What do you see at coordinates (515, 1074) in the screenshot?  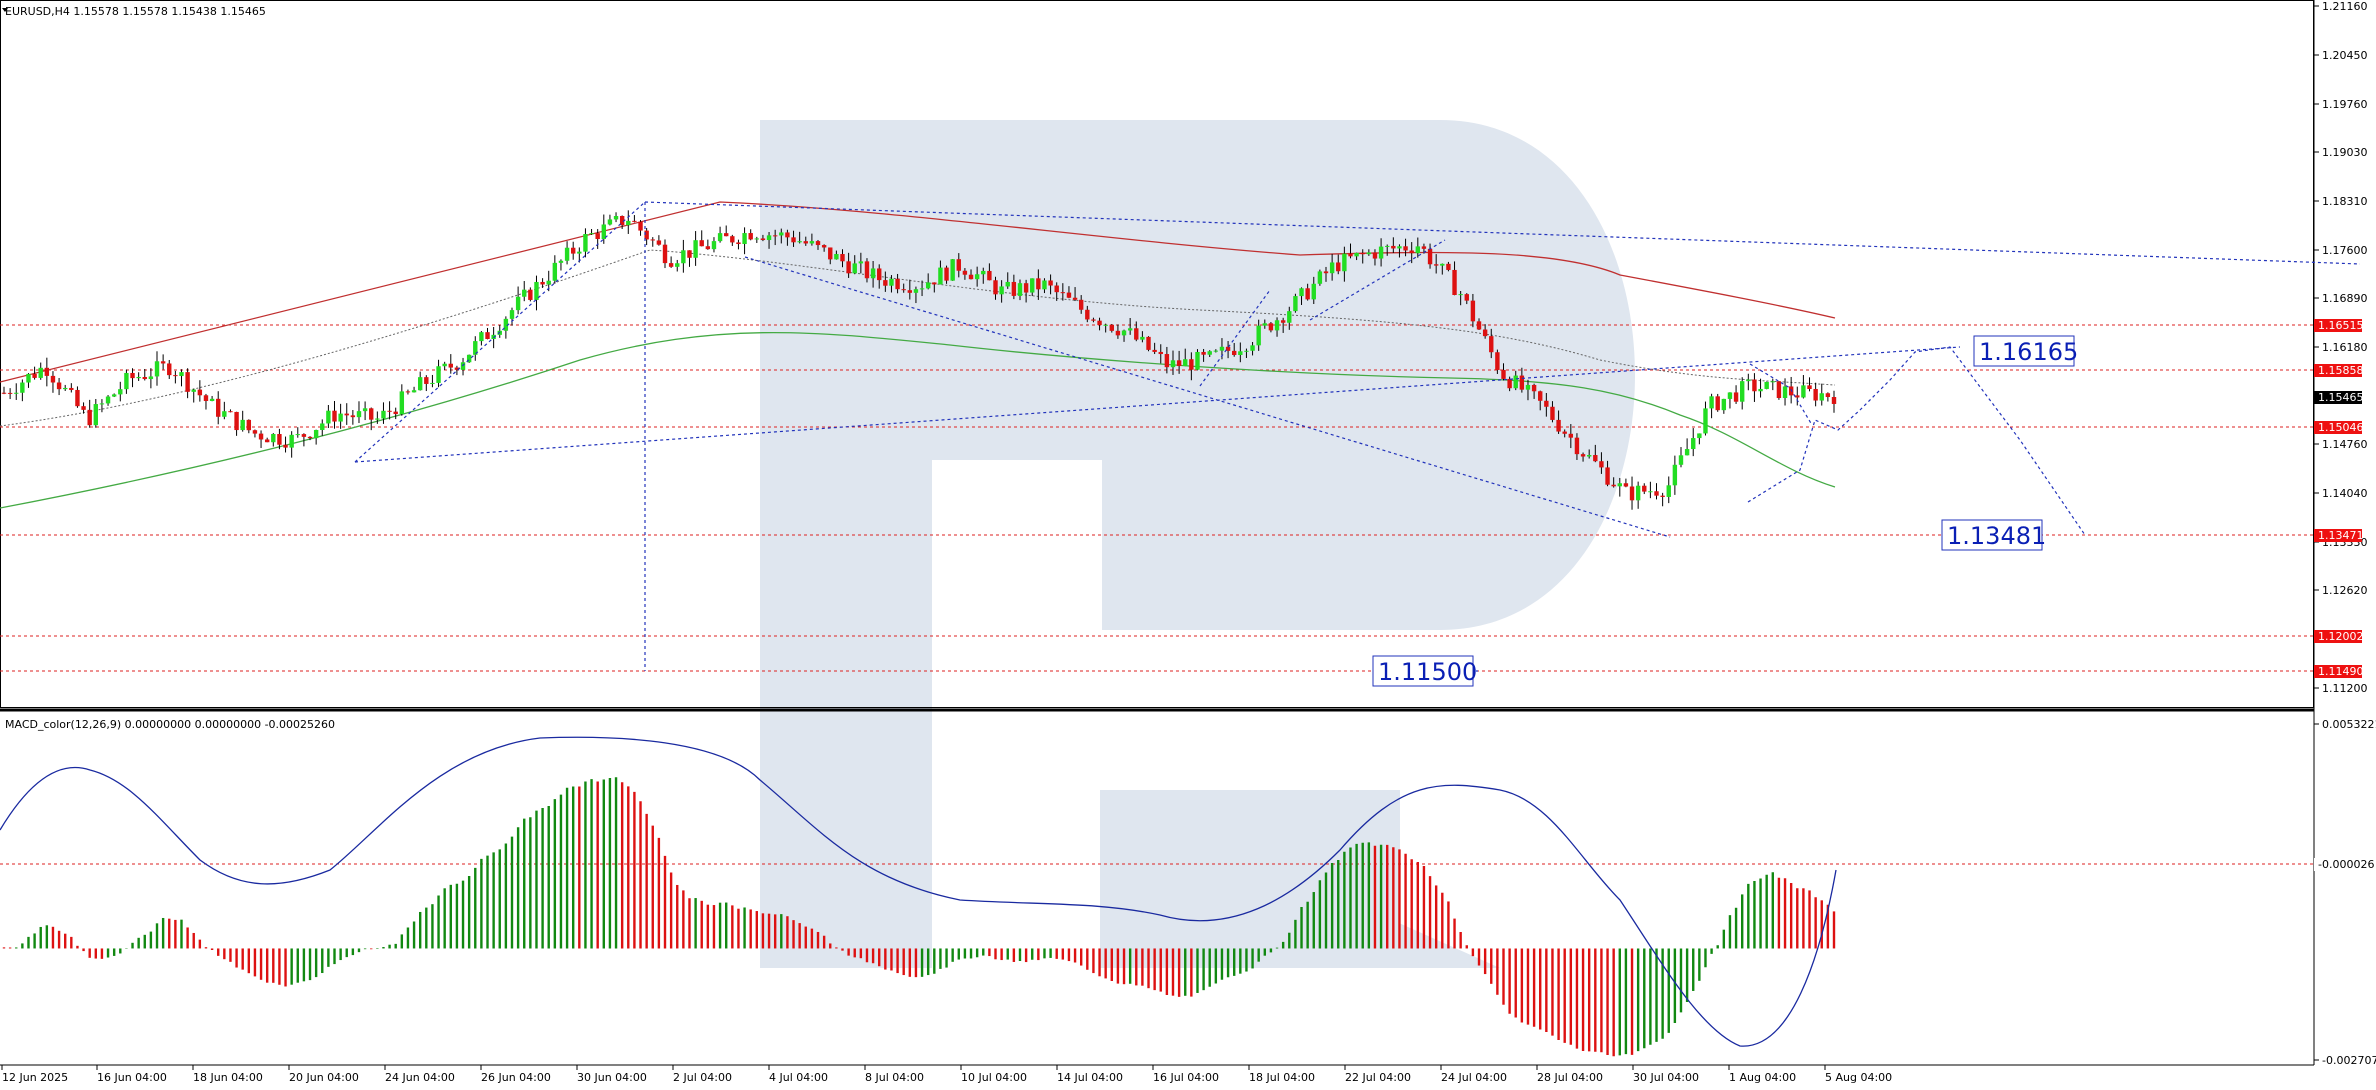 I see `time-tick: 26 Jun 04:00` at bounding box center [515, 1074].